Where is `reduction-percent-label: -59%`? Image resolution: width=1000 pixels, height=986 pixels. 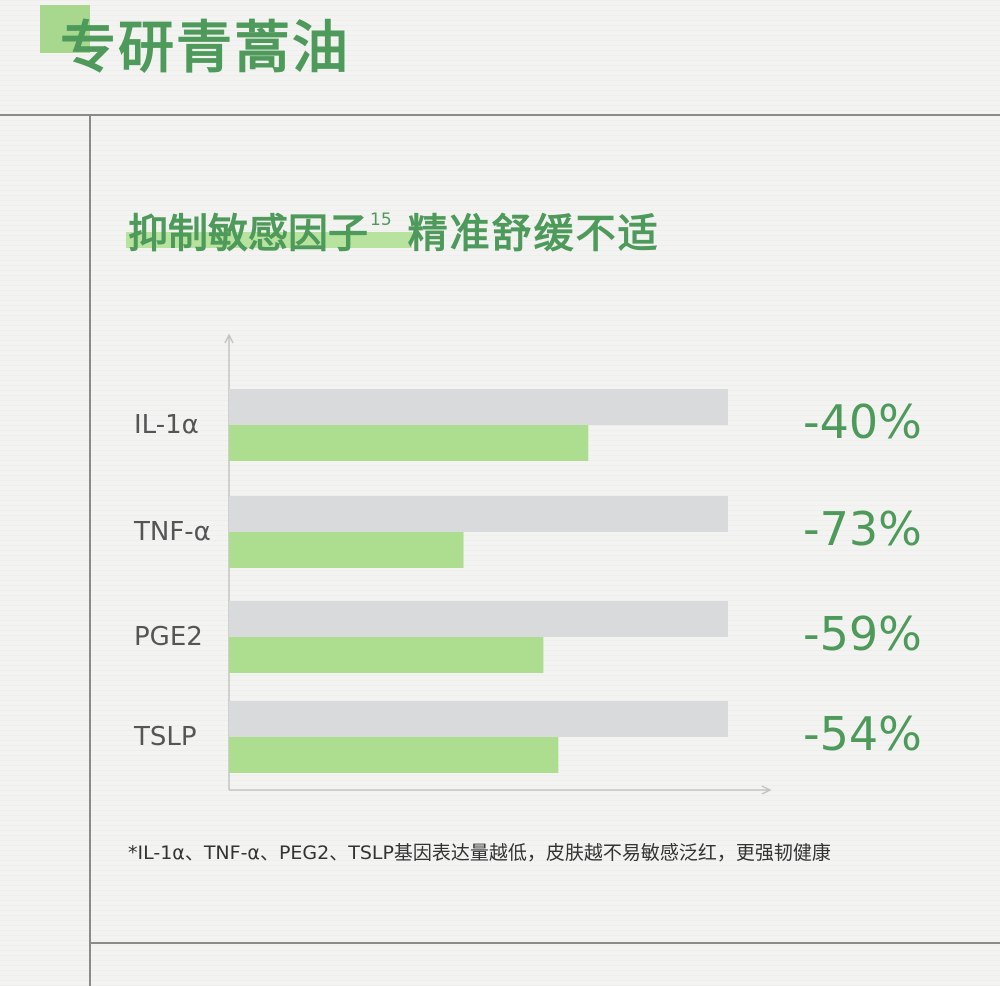 reduction-percent-label: -59% is located at coordinates (862, 634).